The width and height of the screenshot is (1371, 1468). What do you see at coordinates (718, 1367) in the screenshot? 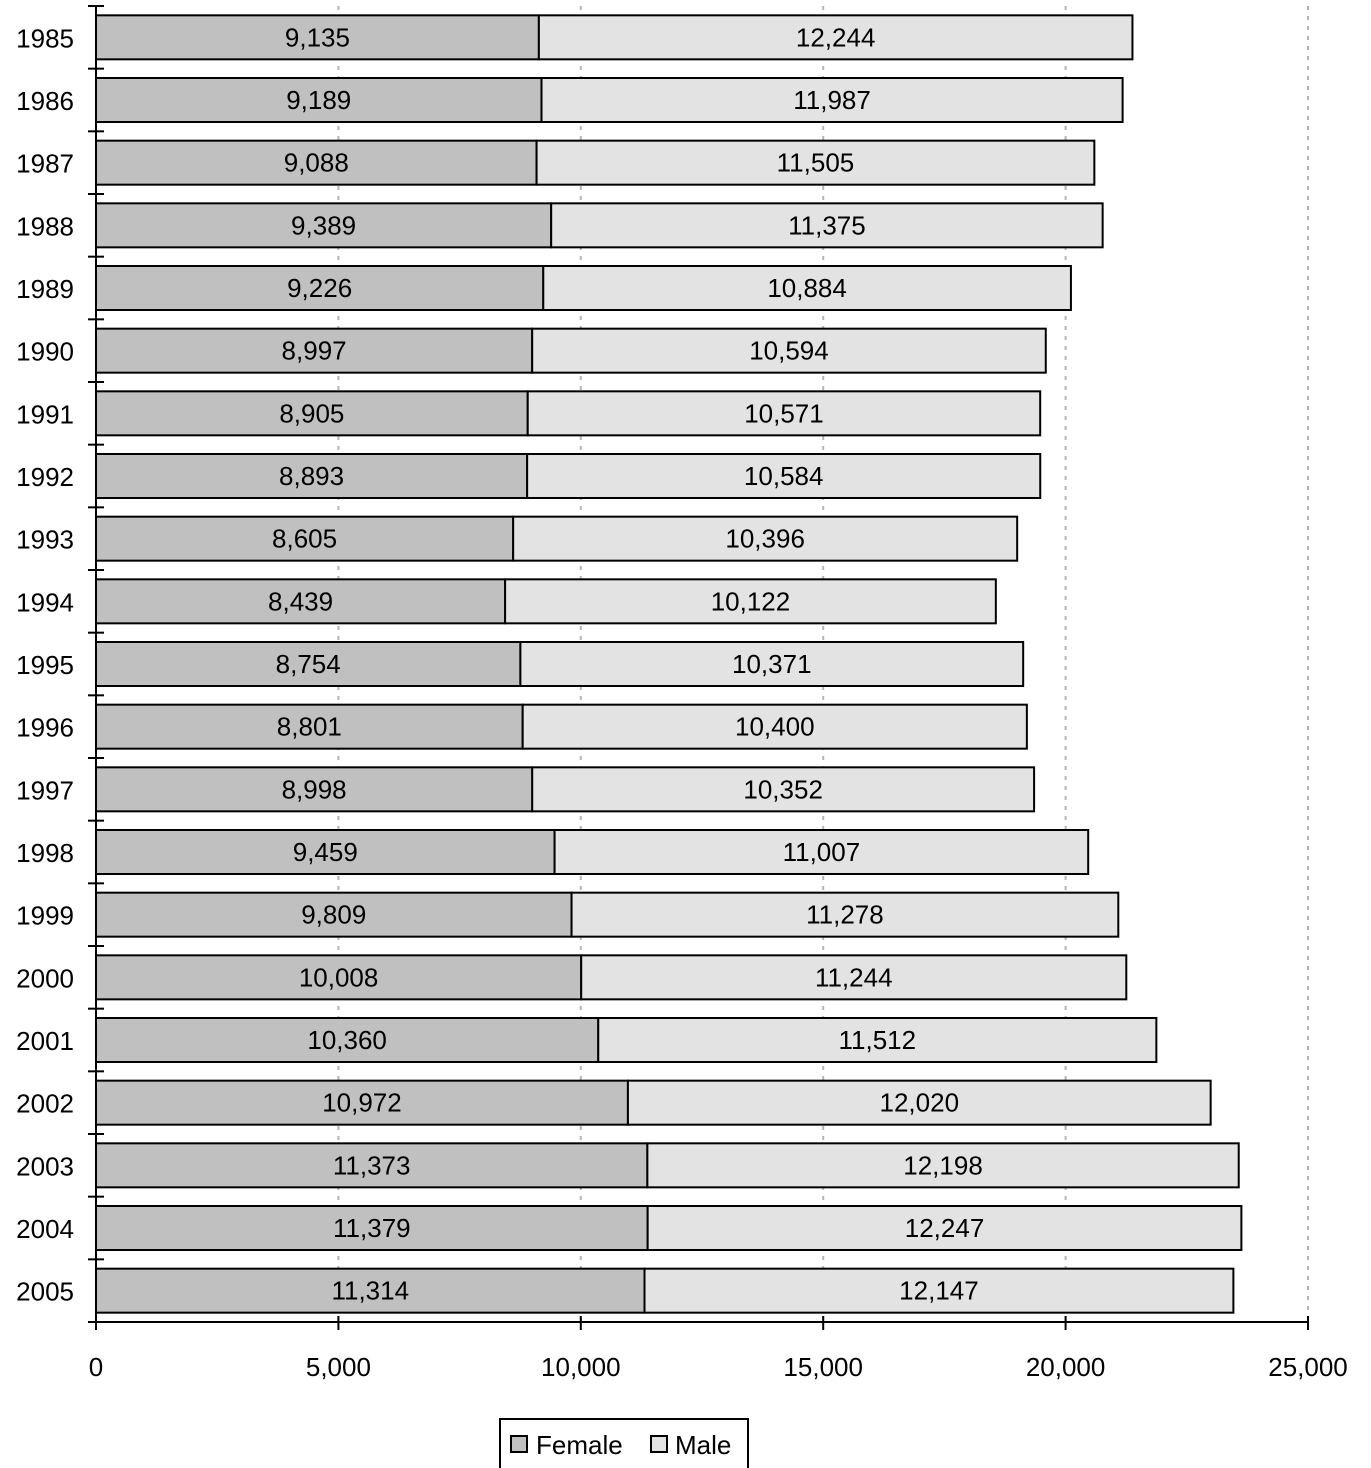
I see `x-axis-labels: 0 5,000 10,000 15,000 20,000 25,000` at bounding box center [718, 1367].